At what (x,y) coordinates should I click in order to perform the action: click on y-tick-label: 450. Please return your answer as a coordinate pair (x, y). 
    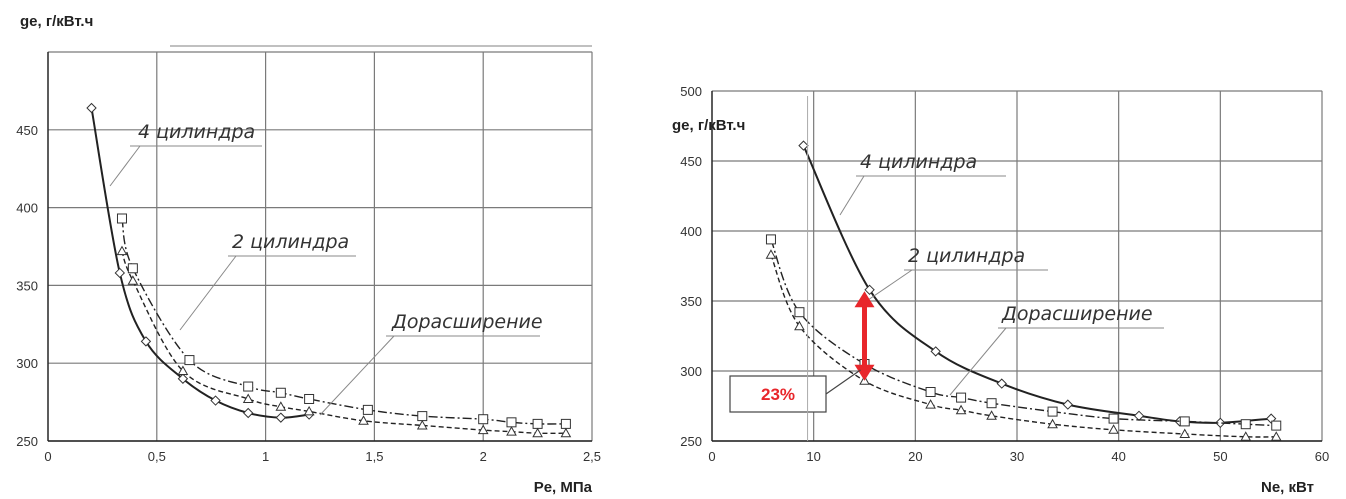
    Looking at the image, I should click on (691, 161).